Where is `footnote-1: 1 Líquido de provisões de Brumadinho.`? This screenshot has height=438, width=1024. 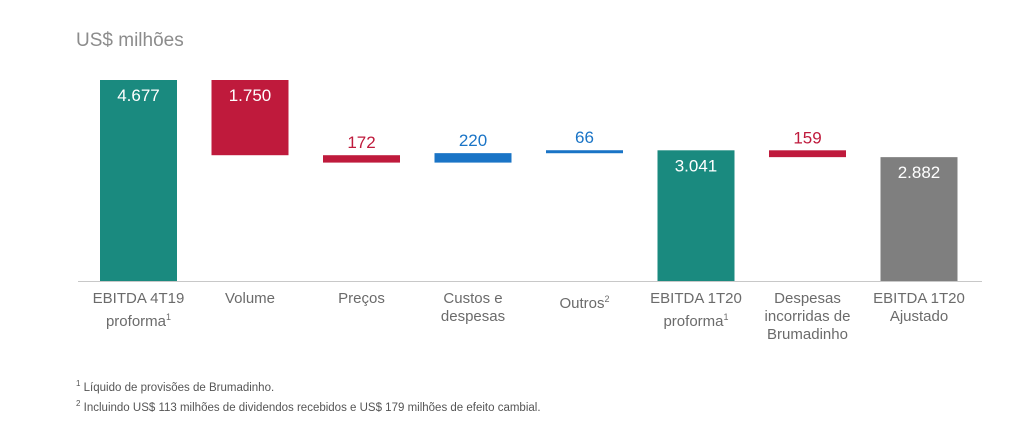 footnote-1: 1 Líquido de provisões de Brumadinho. is located at coordinates (175, 386).